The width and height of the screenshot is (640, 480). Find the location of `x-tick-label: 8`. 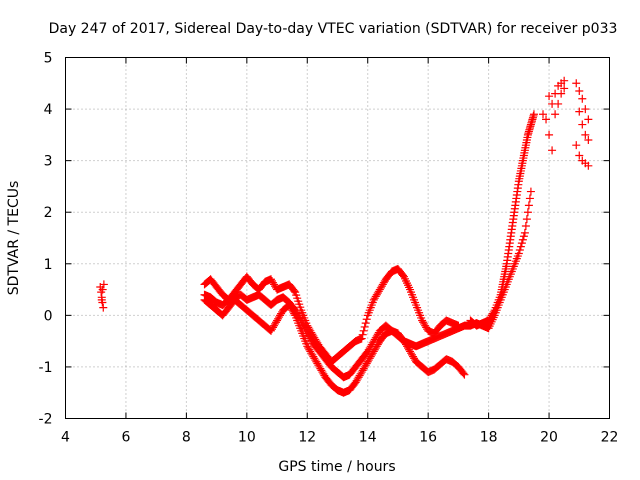

x-tick-label: 8 is located at coordinates (186, 438).